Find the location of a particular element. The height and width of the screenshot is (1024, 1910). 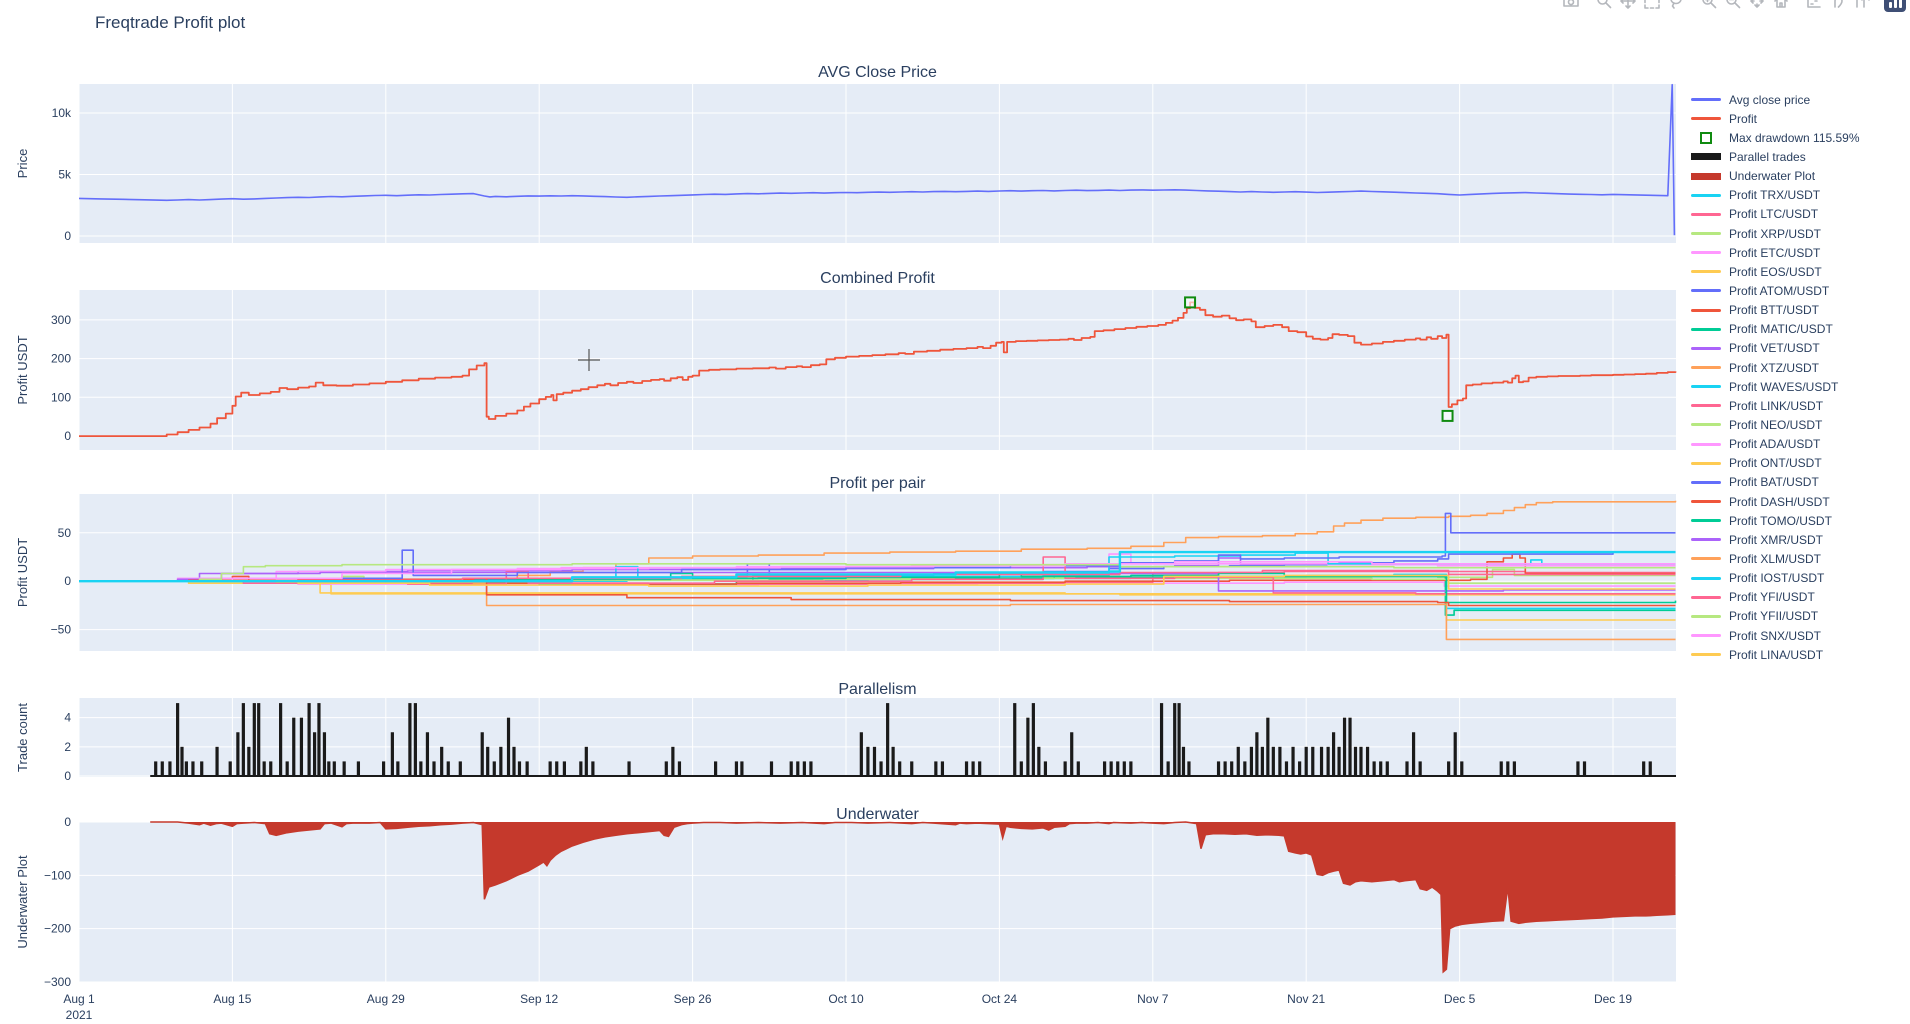

hover-closest-icon is located at coordinates (1838, 6).